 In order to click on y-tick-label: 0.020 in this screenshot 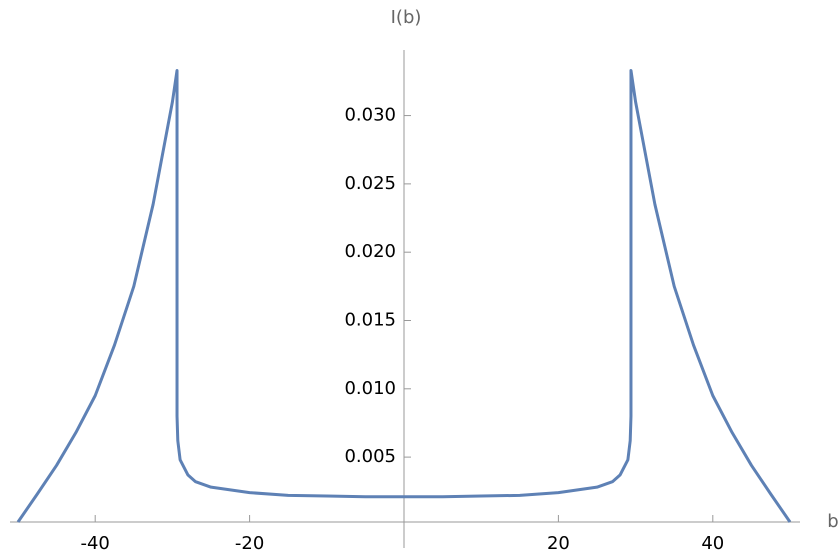, I will do `click(370, 251)`.